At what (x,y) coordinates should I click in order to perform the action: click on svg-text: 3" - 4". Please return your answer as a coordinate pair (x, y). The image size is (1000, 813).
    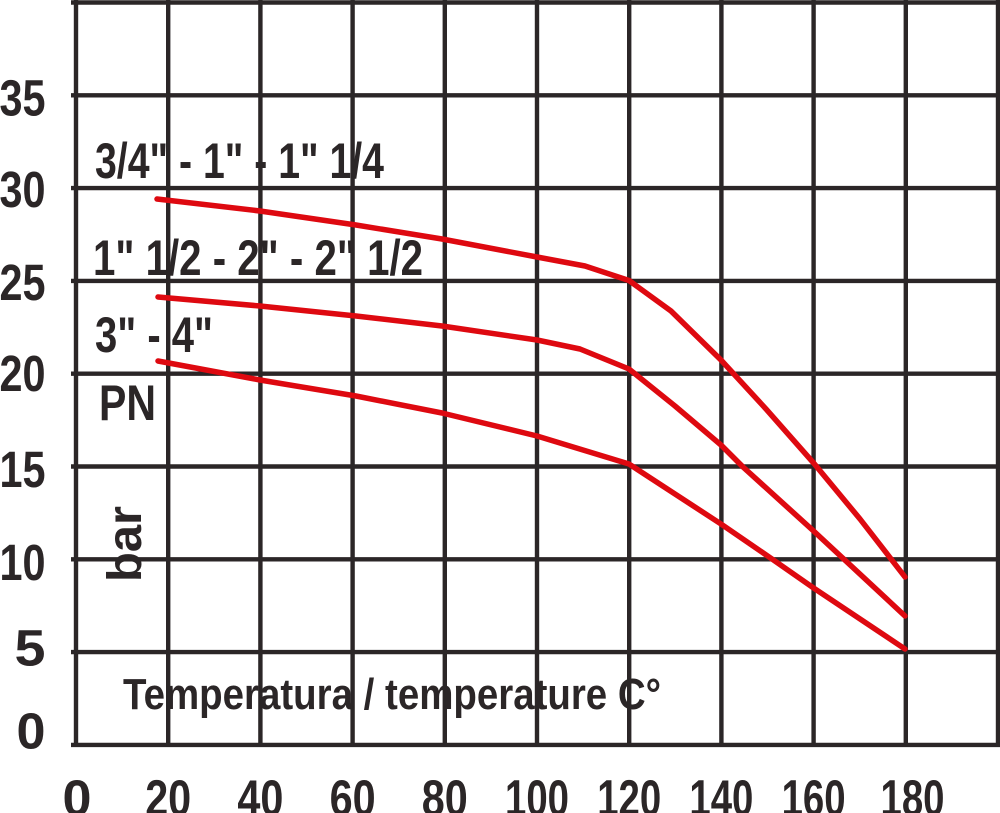
    Looking at the image, I should click on (154, 335).